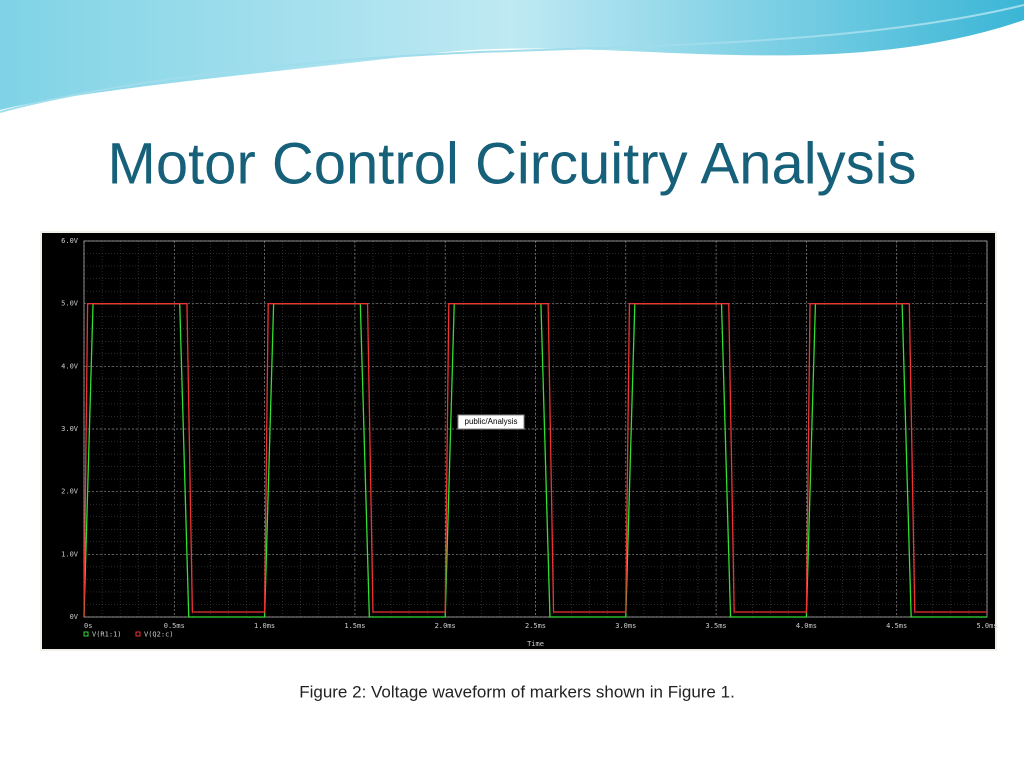 Image resolution: width=1024 pixels, height=773 pixels. Describe the element at coordinates (70, 304) in the screenshot. I see `y-tick-label: 5.0V` at that location.